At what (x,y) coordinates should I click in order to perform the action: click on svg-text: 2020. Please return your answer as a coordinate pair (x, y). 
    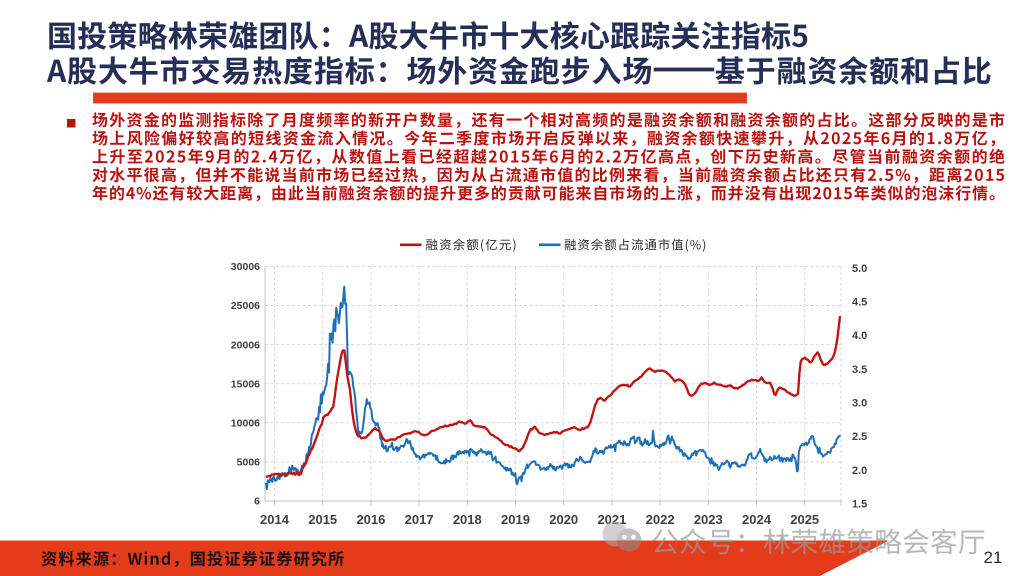
    Looking at the image, I should click on (563, 519).